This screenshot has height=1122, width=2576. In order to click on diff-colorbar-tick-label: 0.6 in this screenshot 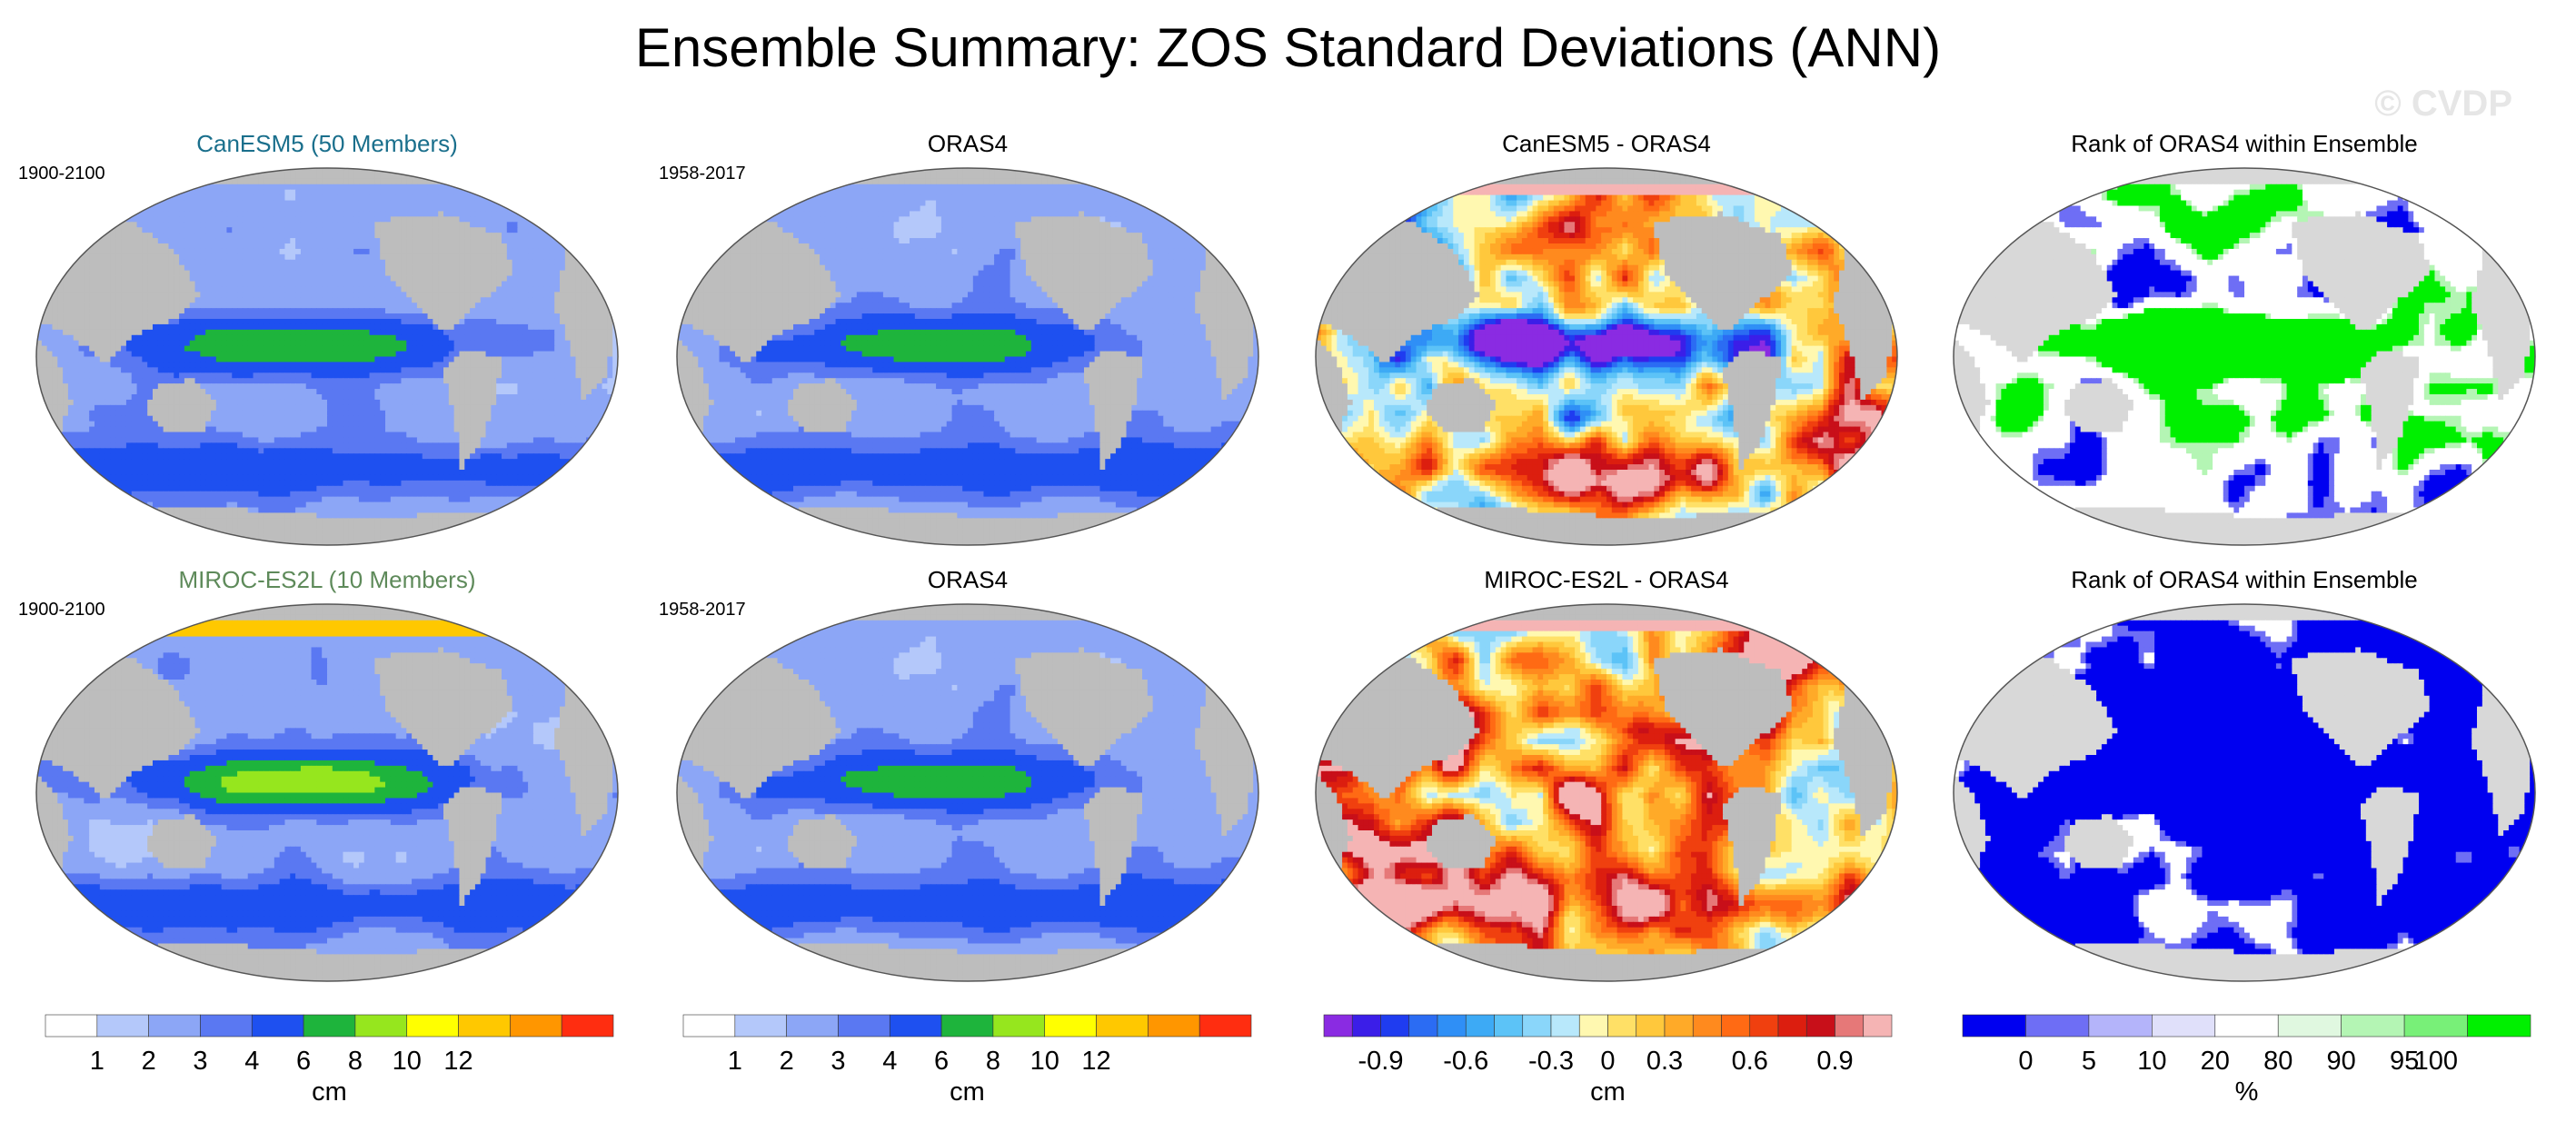, I will do `click(1750, 1061)`.